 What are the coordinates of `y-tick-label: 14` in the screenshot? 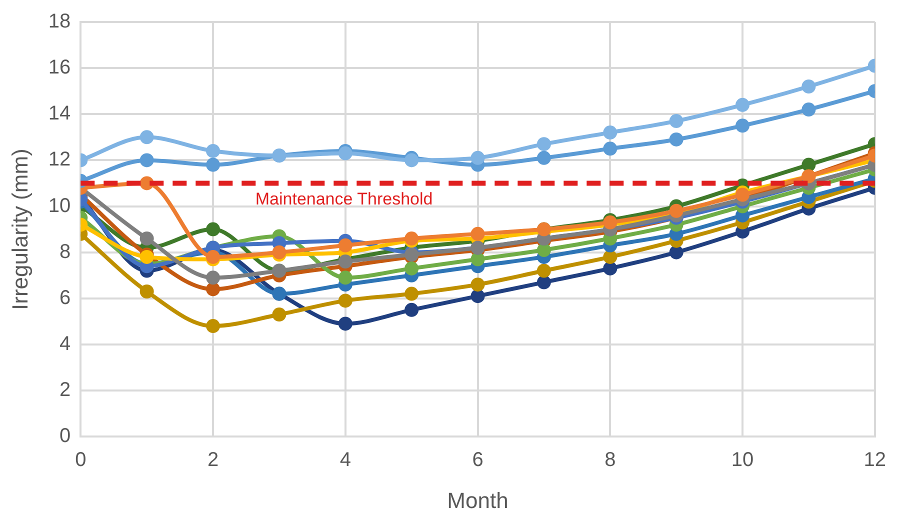 It's located at (59, 113).